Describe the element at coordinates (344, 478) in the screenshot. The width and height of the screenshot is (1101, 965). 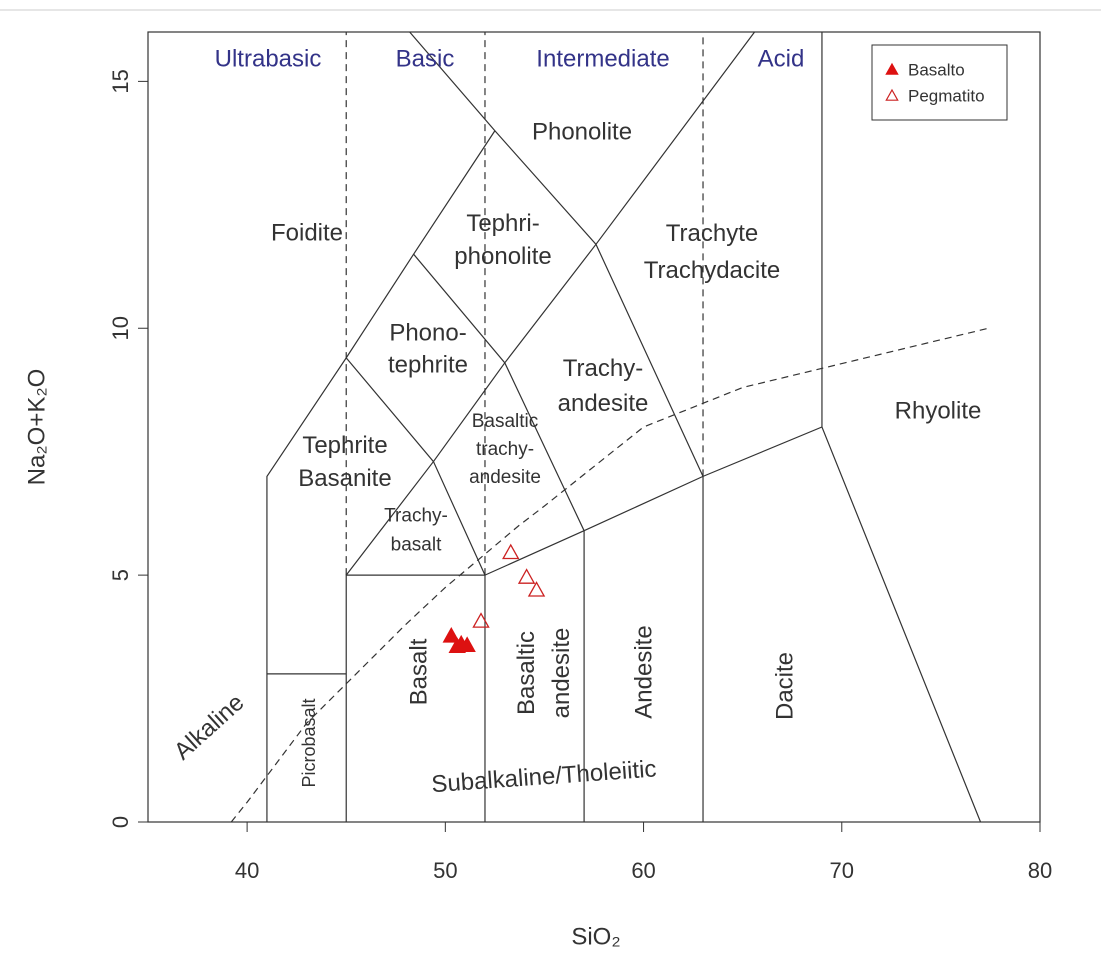
I see `region-label-line: Basanite` at that location.